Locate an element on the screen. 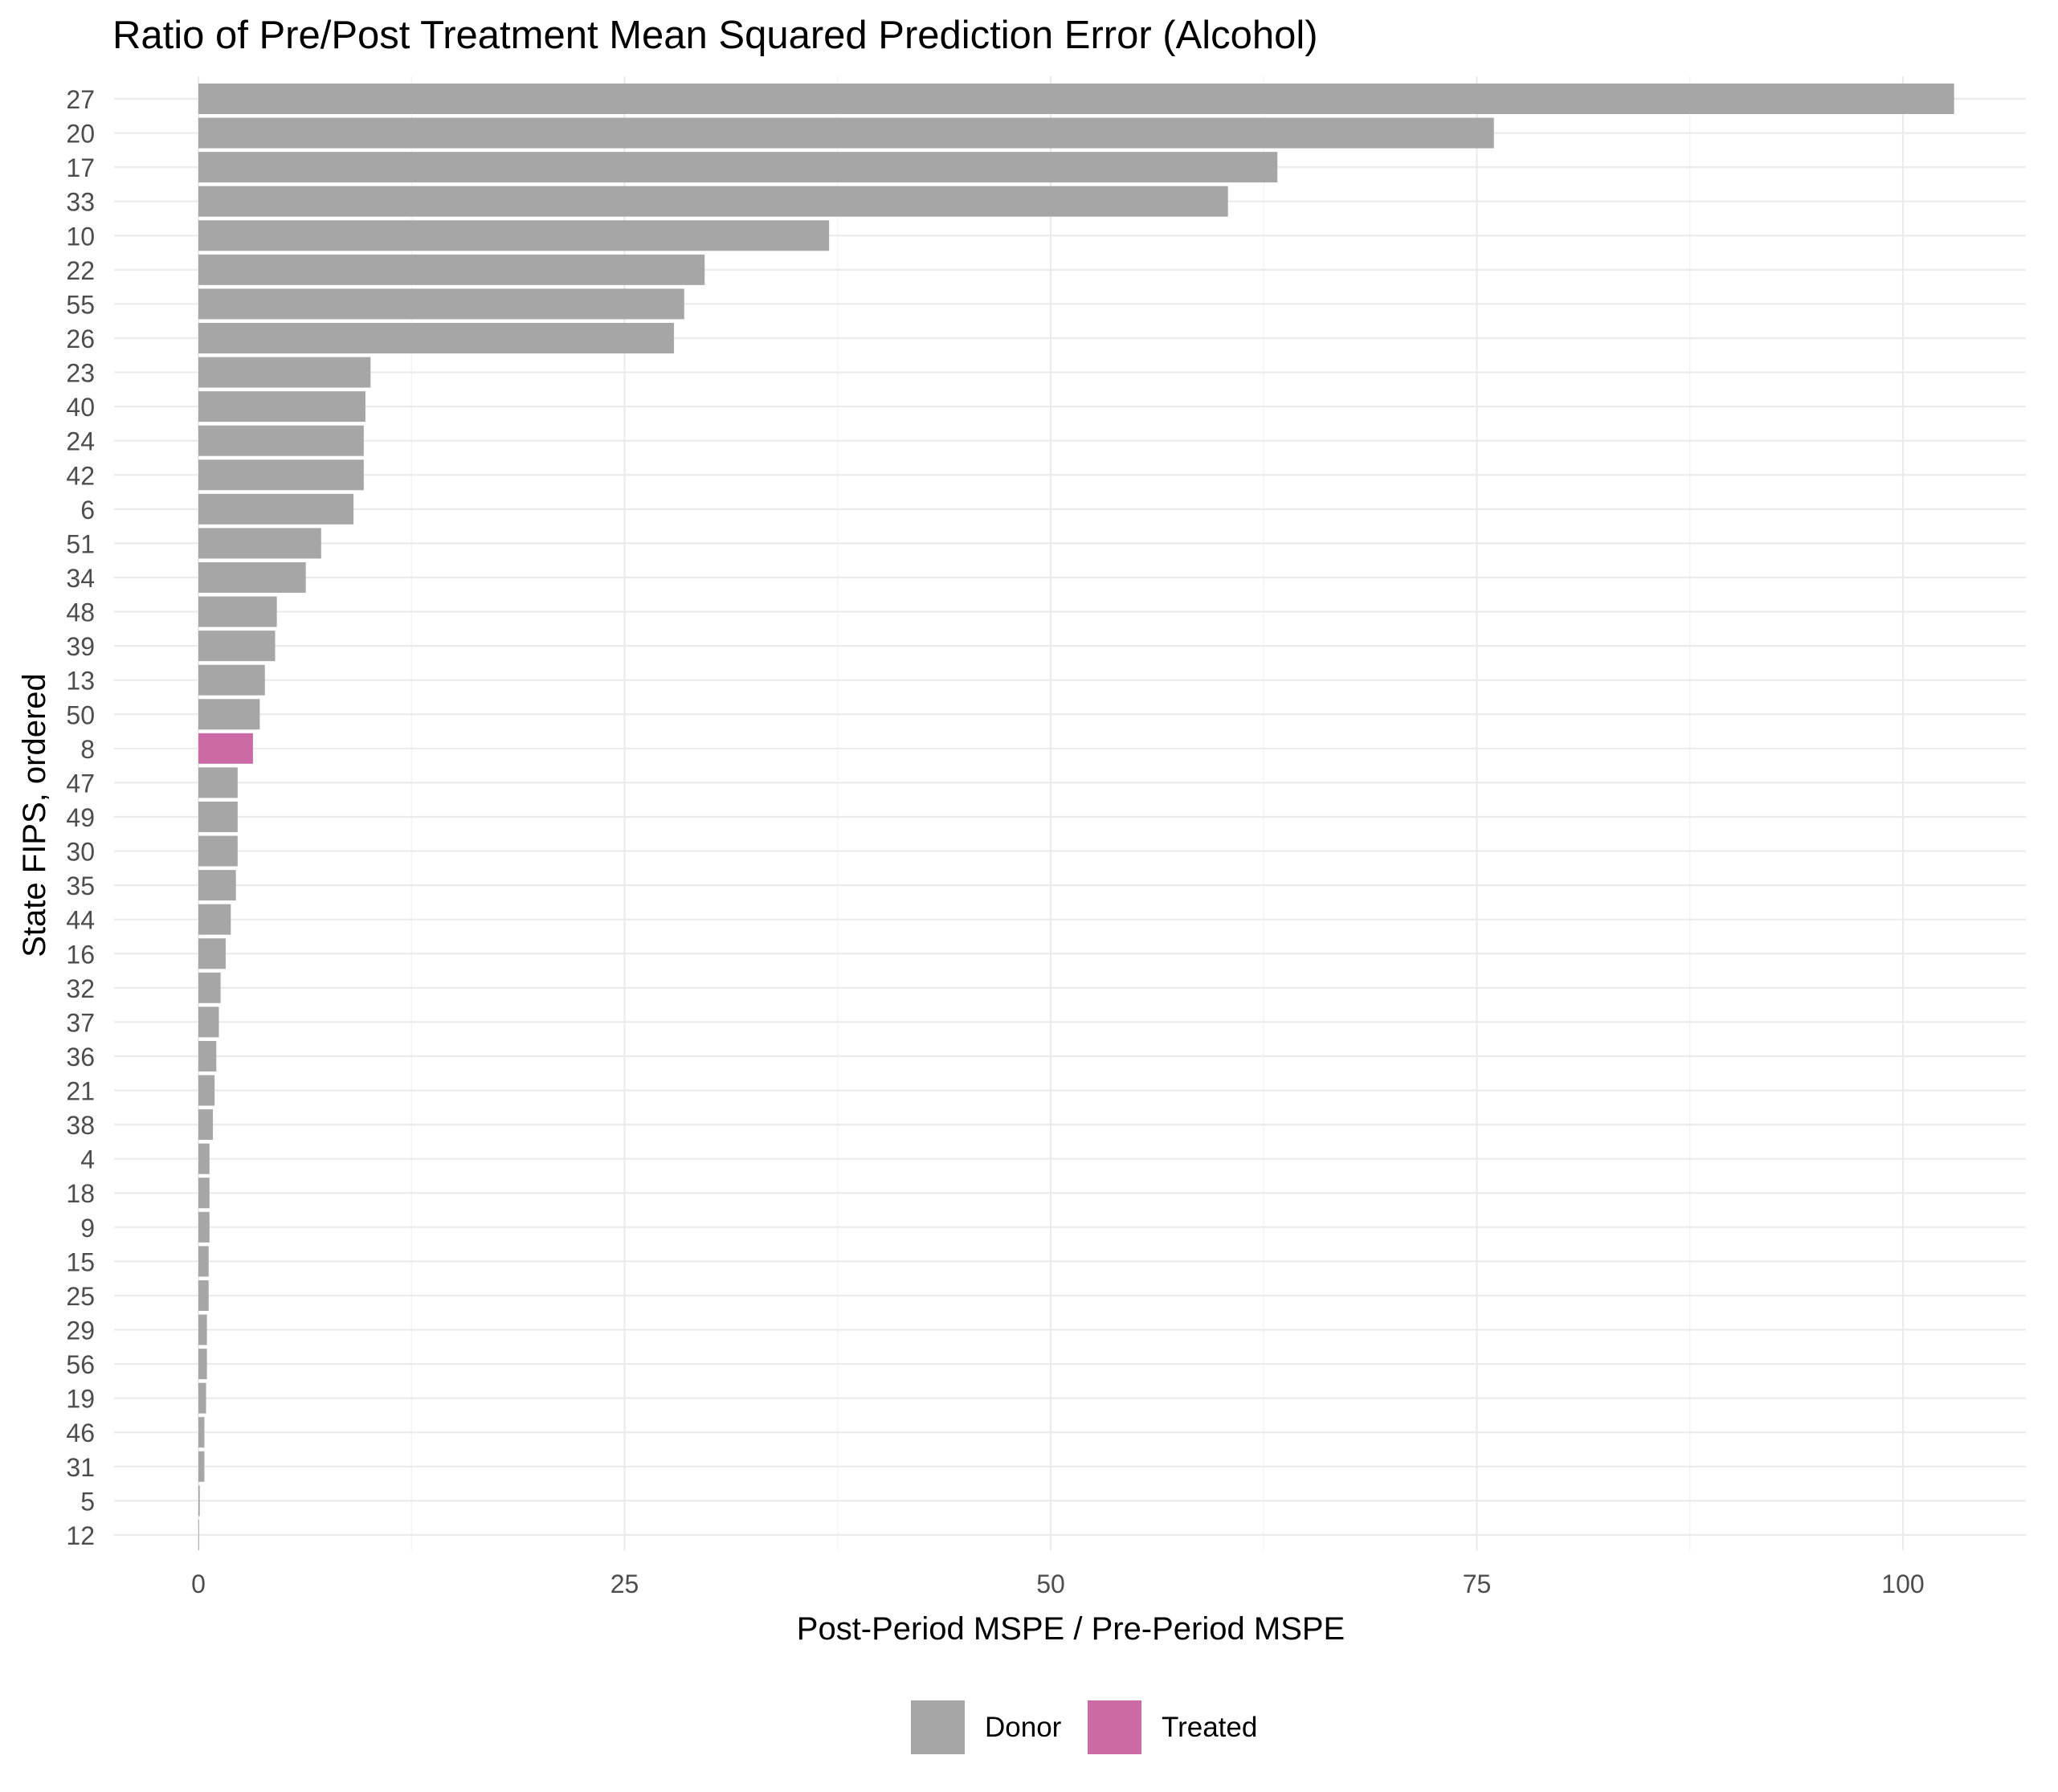 The height and width of the screenshot is (1792, 2058). y-tick-label: 56 is located at coordinates (80, 1364).